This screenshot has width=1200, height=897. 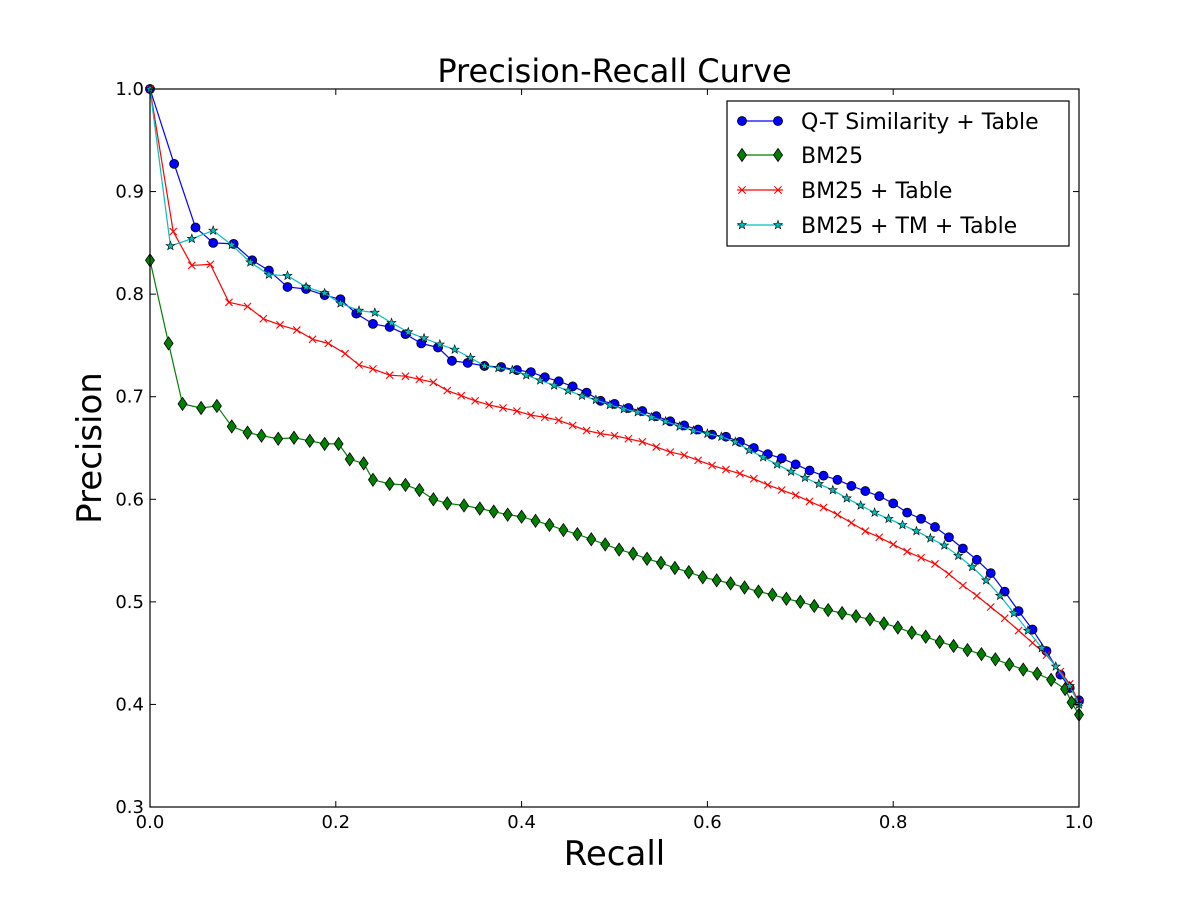 I want to click on legend-markers-qt-similarity-table, so click(x=760, y=121).